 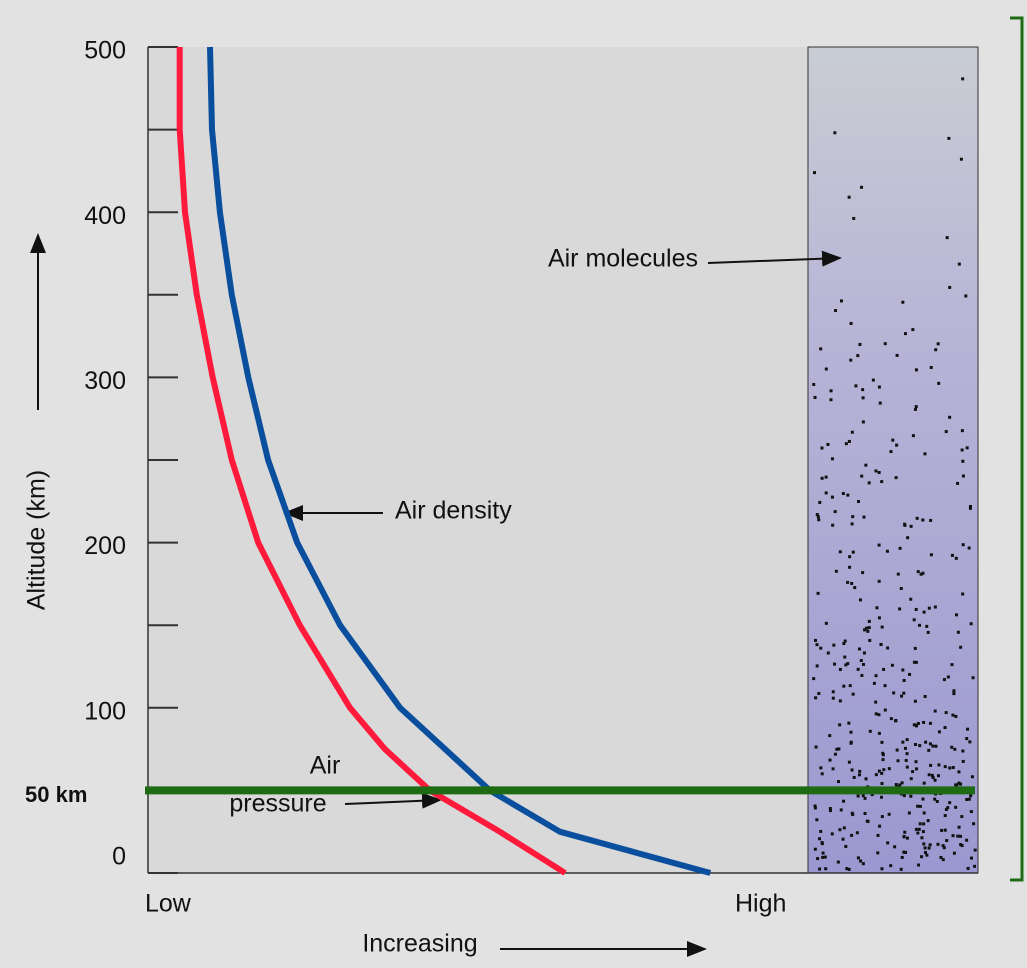 I want to click on y-axis-label: Altitude (km), so click(x=37, y=540).